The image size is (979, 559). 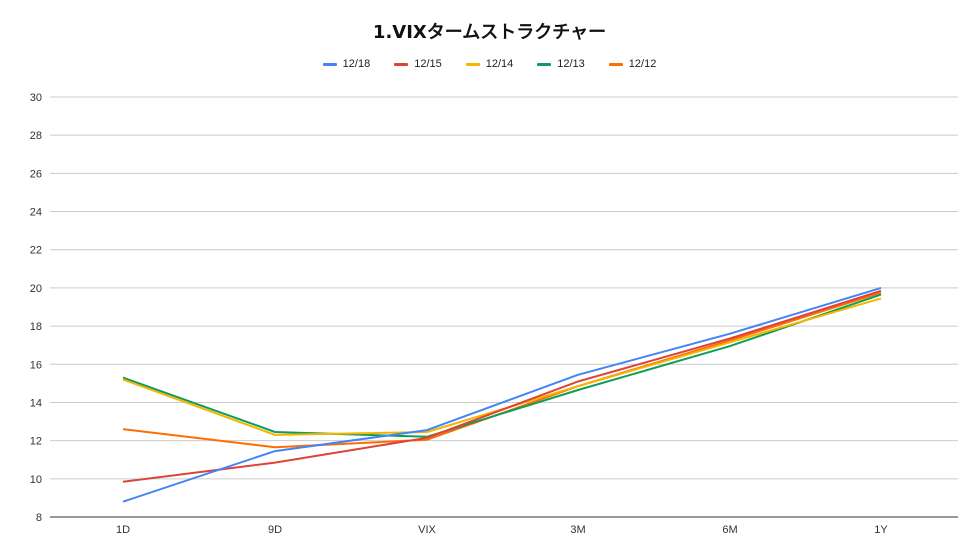 What do you see at coordinates (36, 365) in the screenshot?
I see `y-tick-label: 16` at bounding box center [36, 365].